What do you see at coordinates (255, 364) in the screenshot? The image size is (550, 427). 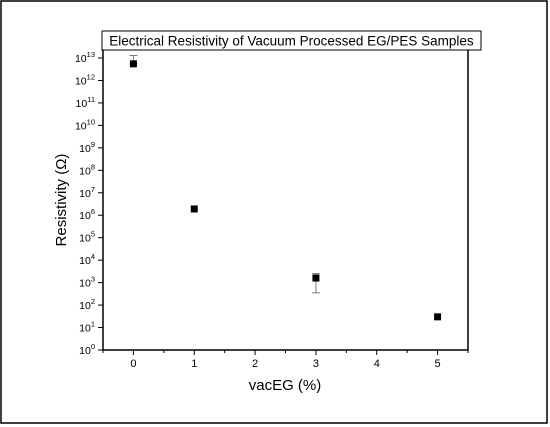 I see `x-tick-label: 2` at bounding box center [255, 364].